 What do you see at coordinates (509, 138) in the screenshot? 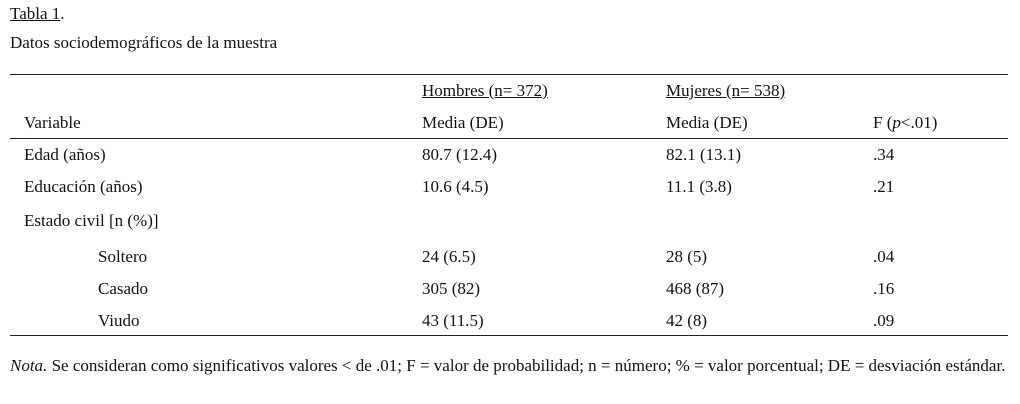
I see `header-rule` at bounding box center [509, 138].